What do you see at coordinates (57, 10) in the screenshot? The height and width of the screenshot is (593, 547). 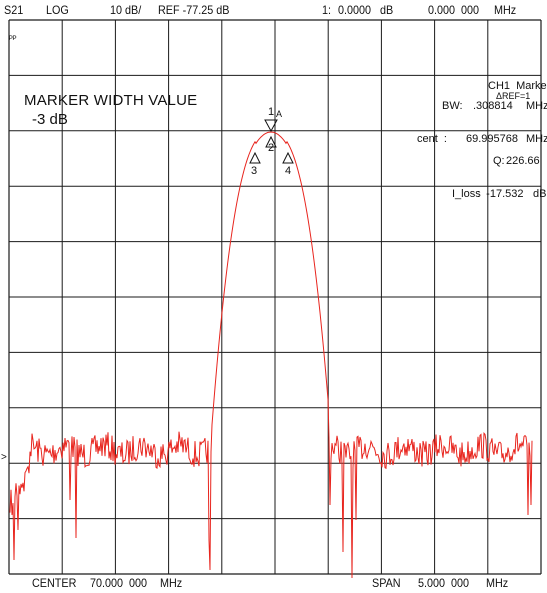 I see `format-label: LOG` at bounding box center [57, 10].